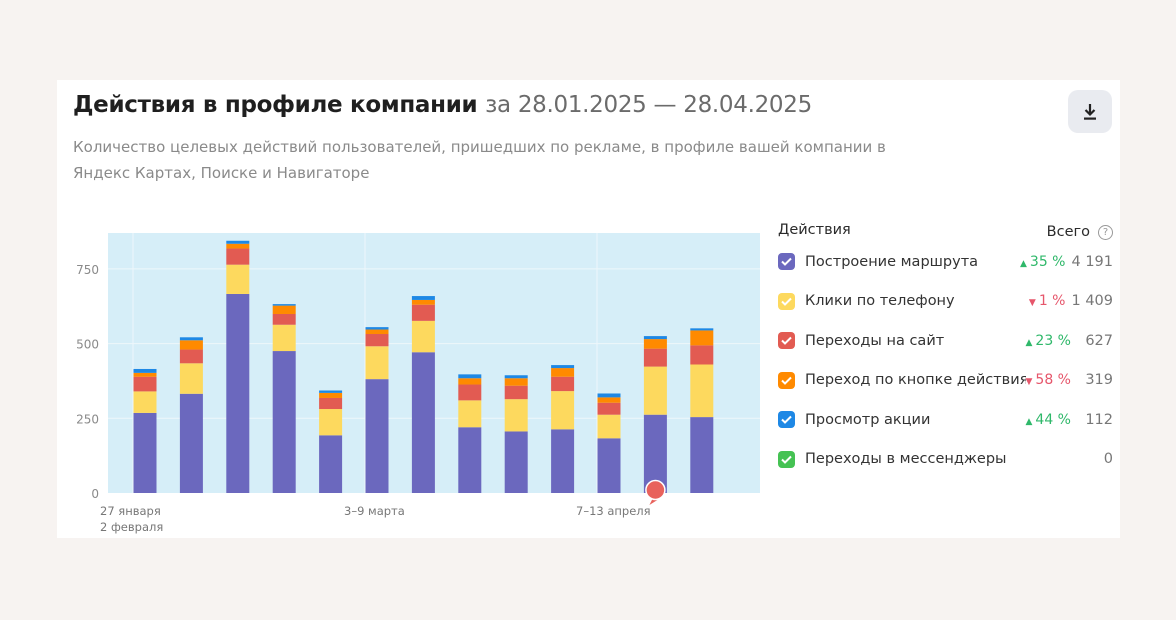 Image resolution: width=1176 pixels, height=620 pixels. I want to click on download-icon, so click(1090, 111).